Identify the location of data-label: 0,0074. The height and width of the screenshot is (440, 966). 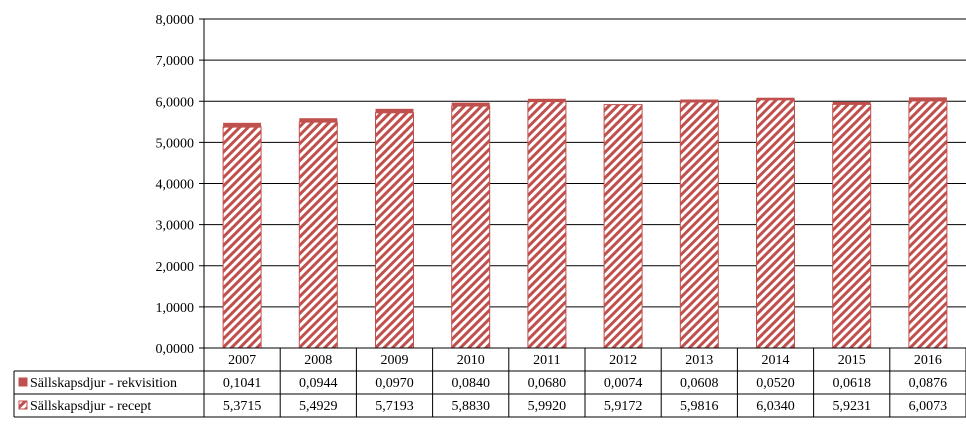
(623, 383).